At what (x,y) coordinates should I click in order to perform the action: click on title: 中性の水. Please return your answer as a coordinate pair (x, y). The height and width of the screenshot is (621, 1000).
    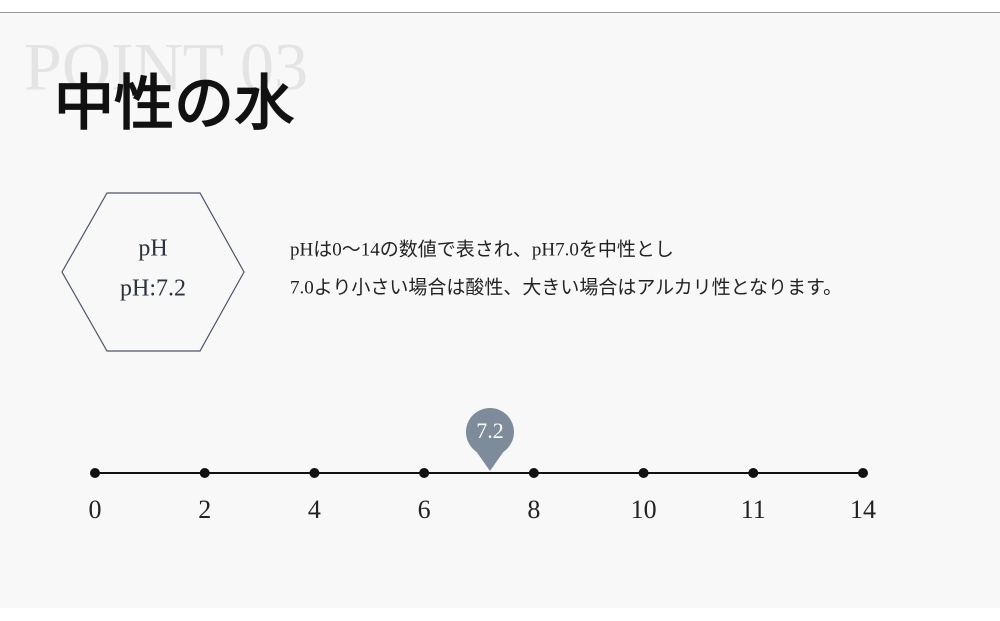
    Looking at the image, I should click on (174, 104).